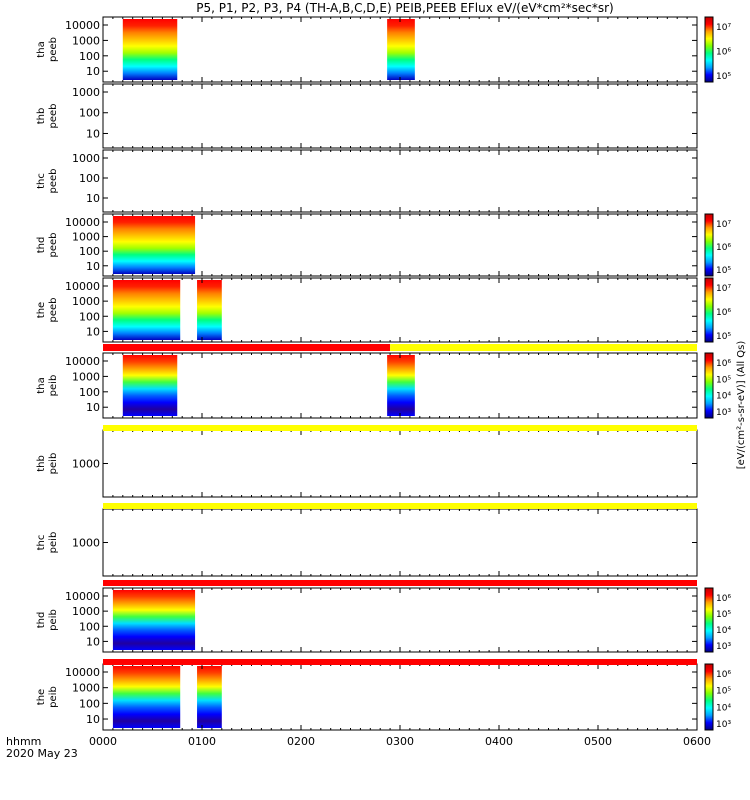 This screenshot has height=800, width=750. What do you see at coordinates (400, 741) in the screenshot?
I see `x-tick-label: 0300` at bounding box center [400, 741].